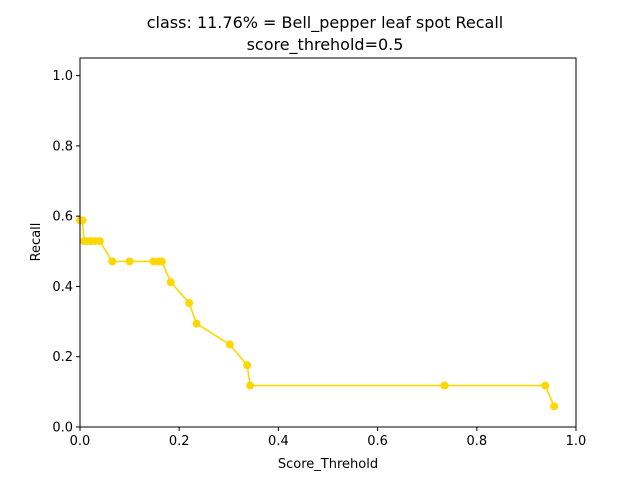 This screenshot has width=640, height=480. What do you see at coordinates (66, 252) in the screenshot?
I see `y-axis-ticks: 0.0 0.2 0.4 0.6 0.8 1.0` at bounding box center [66, 252].